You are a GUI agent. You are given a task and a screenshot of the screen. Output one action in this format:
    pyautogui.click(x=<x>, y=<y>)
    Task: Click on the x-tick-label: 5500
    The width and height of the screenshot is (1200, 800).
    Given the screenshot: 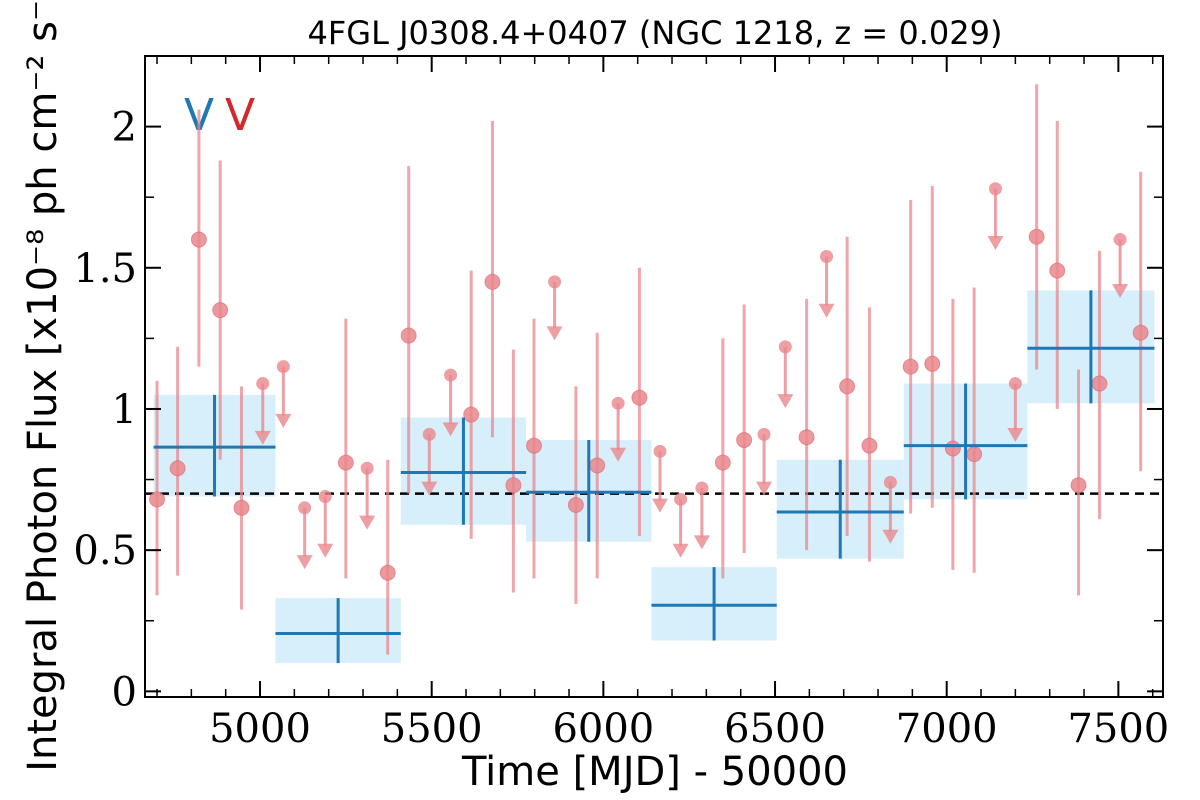 What is the action you would take?
    pyautogui.click(x=432, y=729)
    